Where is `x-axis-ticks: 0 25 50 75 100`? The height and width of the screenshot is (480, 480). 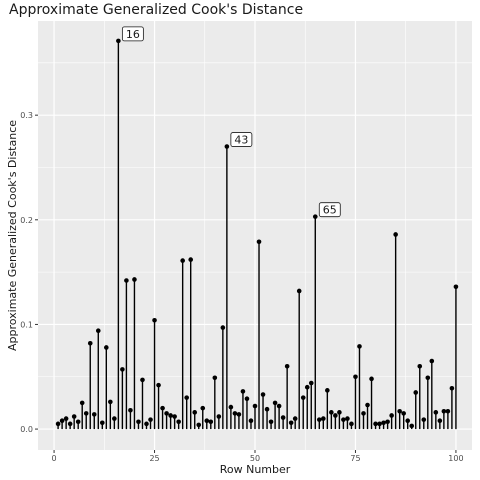
x-axis-ticks: 0 25 50 75 100 is located at coordinates (258, 456).